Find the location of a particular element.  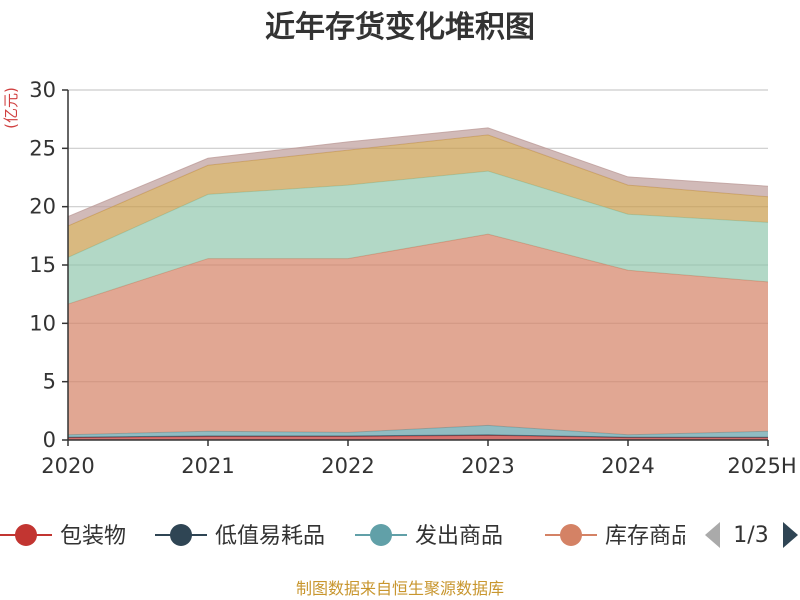

y-tick-label: 0 is located at coordinates (49, 440).